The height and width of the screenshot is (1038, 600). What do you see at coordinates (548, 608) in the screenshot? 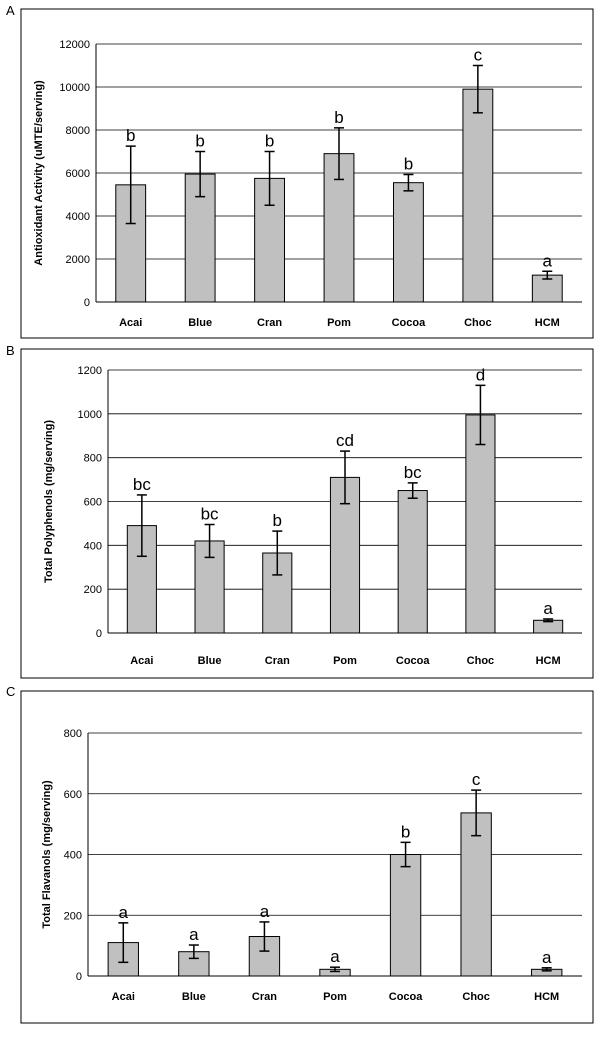
I see `panel-b-significance-letter: a` at bounding box center [548, 608].